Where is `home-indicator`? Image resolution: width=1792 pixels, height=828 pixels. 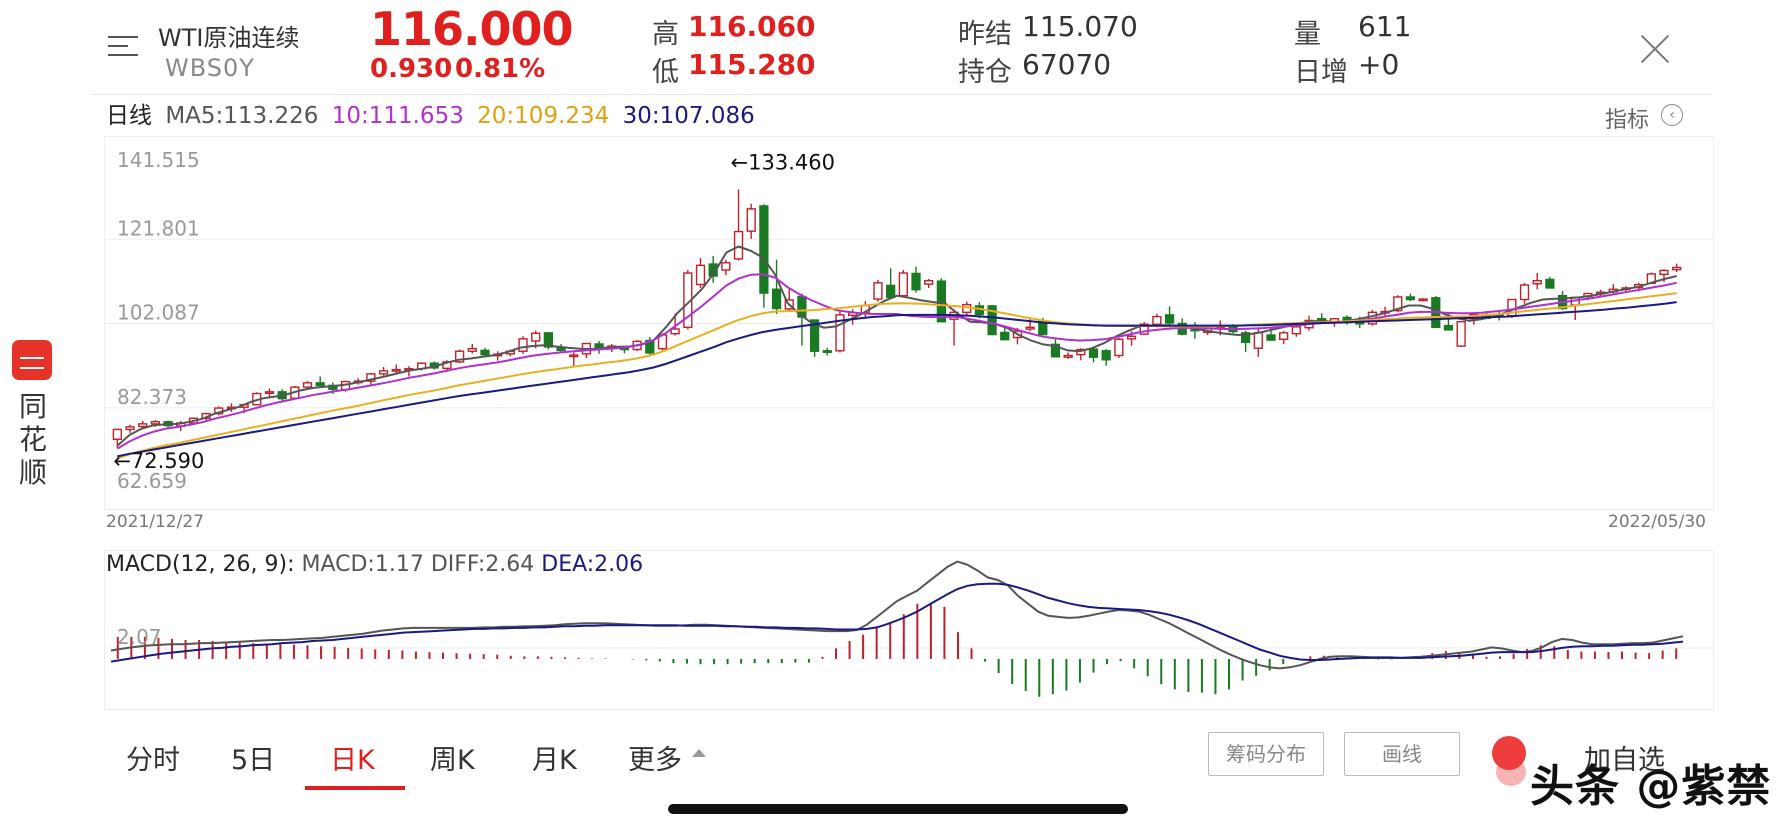
home-indicator is located at coordinates (898, 809).